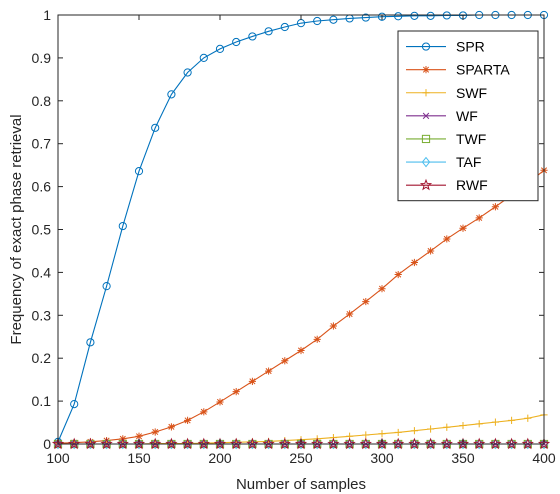 The width and height of the screenshot is (560, 494). I want to click on legend-label-rwf: RWF, so click(472, 185).